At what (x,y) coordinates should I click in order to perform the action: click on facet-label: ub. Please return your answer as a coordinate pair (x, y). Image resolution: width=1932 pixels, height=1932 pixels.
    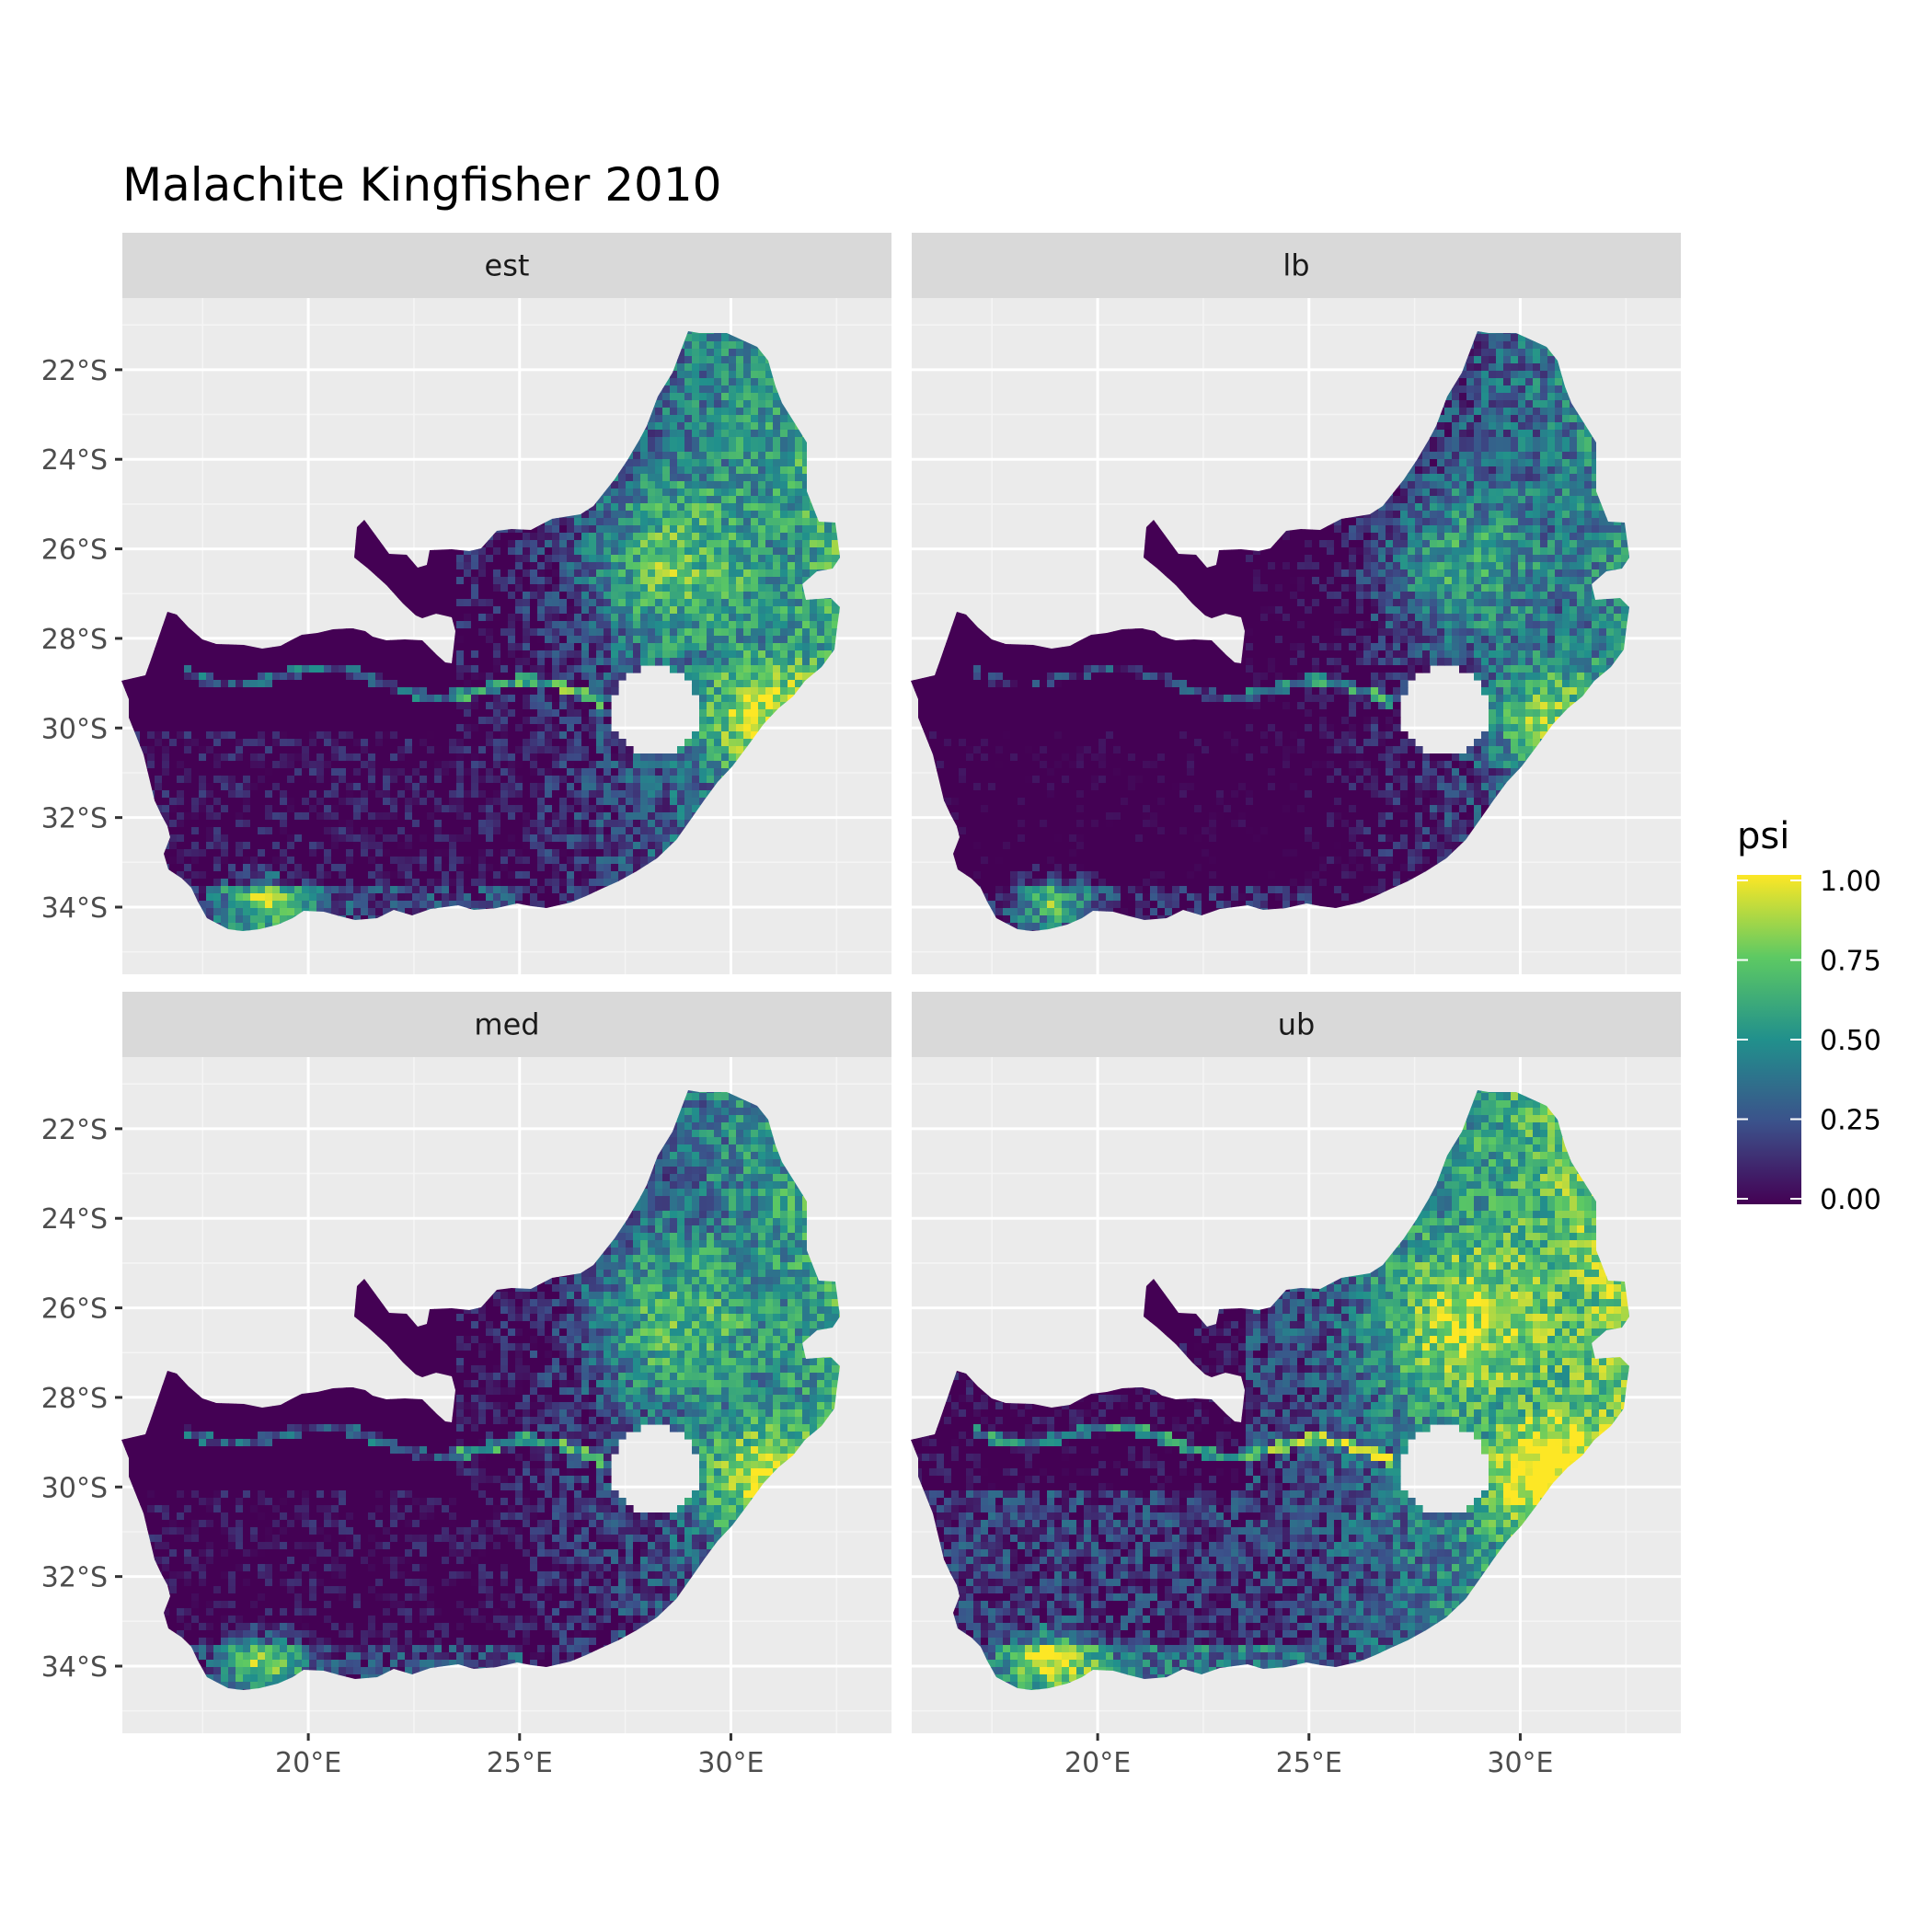
    Looking at the image, I should click on (1297, 1024).